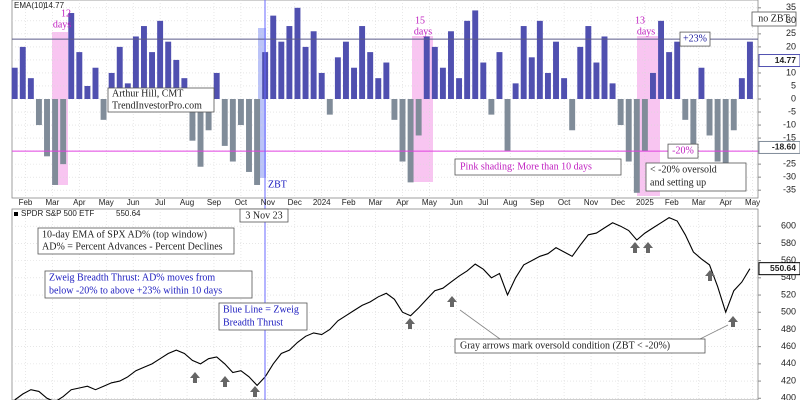 The image size is (800, 400). I want to click on y-tick-label: 440, so click(788, 363).